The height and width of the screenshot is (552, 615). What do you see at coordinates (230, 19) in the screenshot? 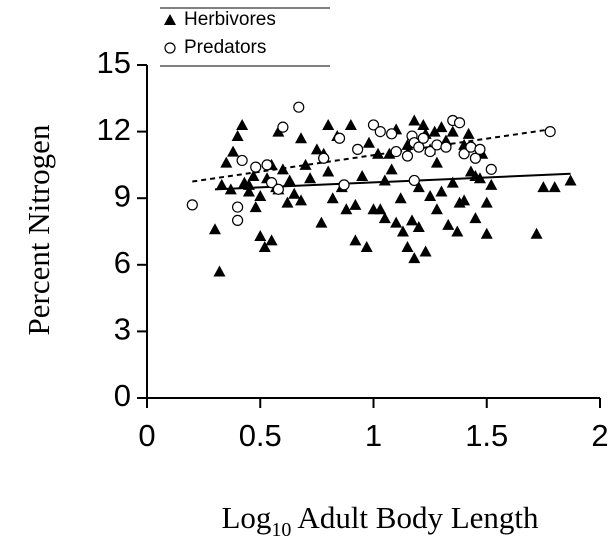
I see `legend-label: Herbivores` at bounding box center [230, 19].